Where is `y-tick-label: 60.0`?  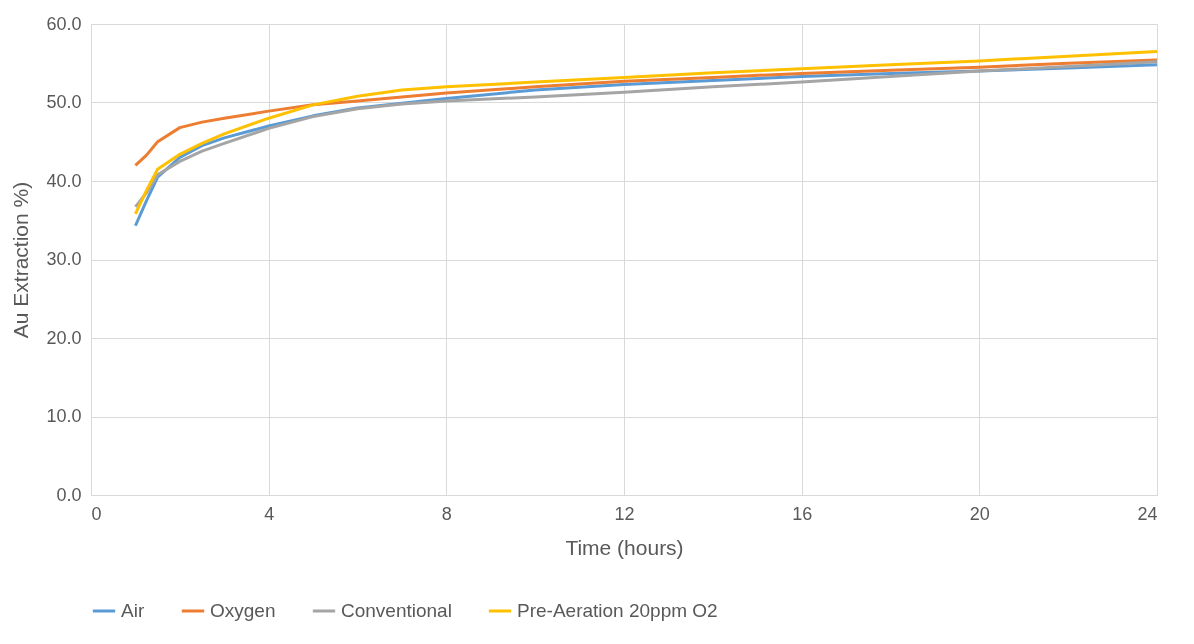
y-tick-label: 60.0 is located at coordinates (64, 23).